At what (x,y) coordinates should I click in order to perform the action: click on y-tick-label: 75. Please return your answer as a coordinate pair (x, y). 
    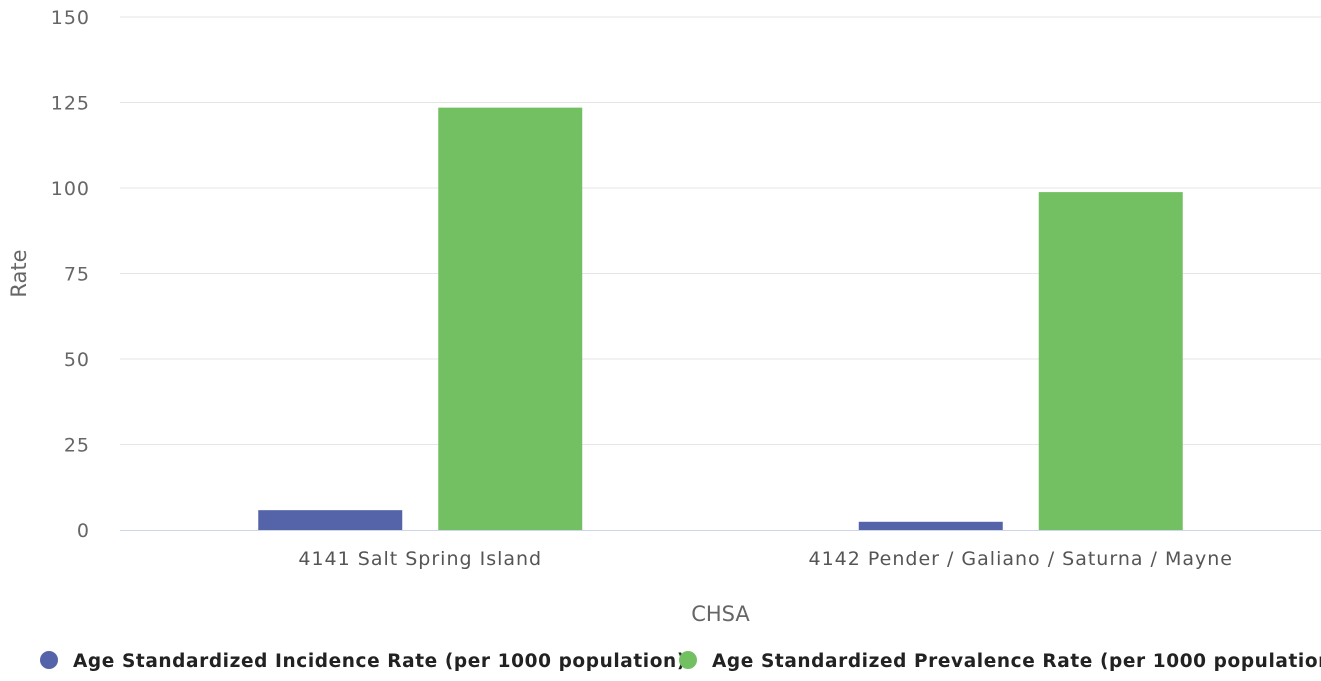
    Looking at the image, I should click on (77, 275).